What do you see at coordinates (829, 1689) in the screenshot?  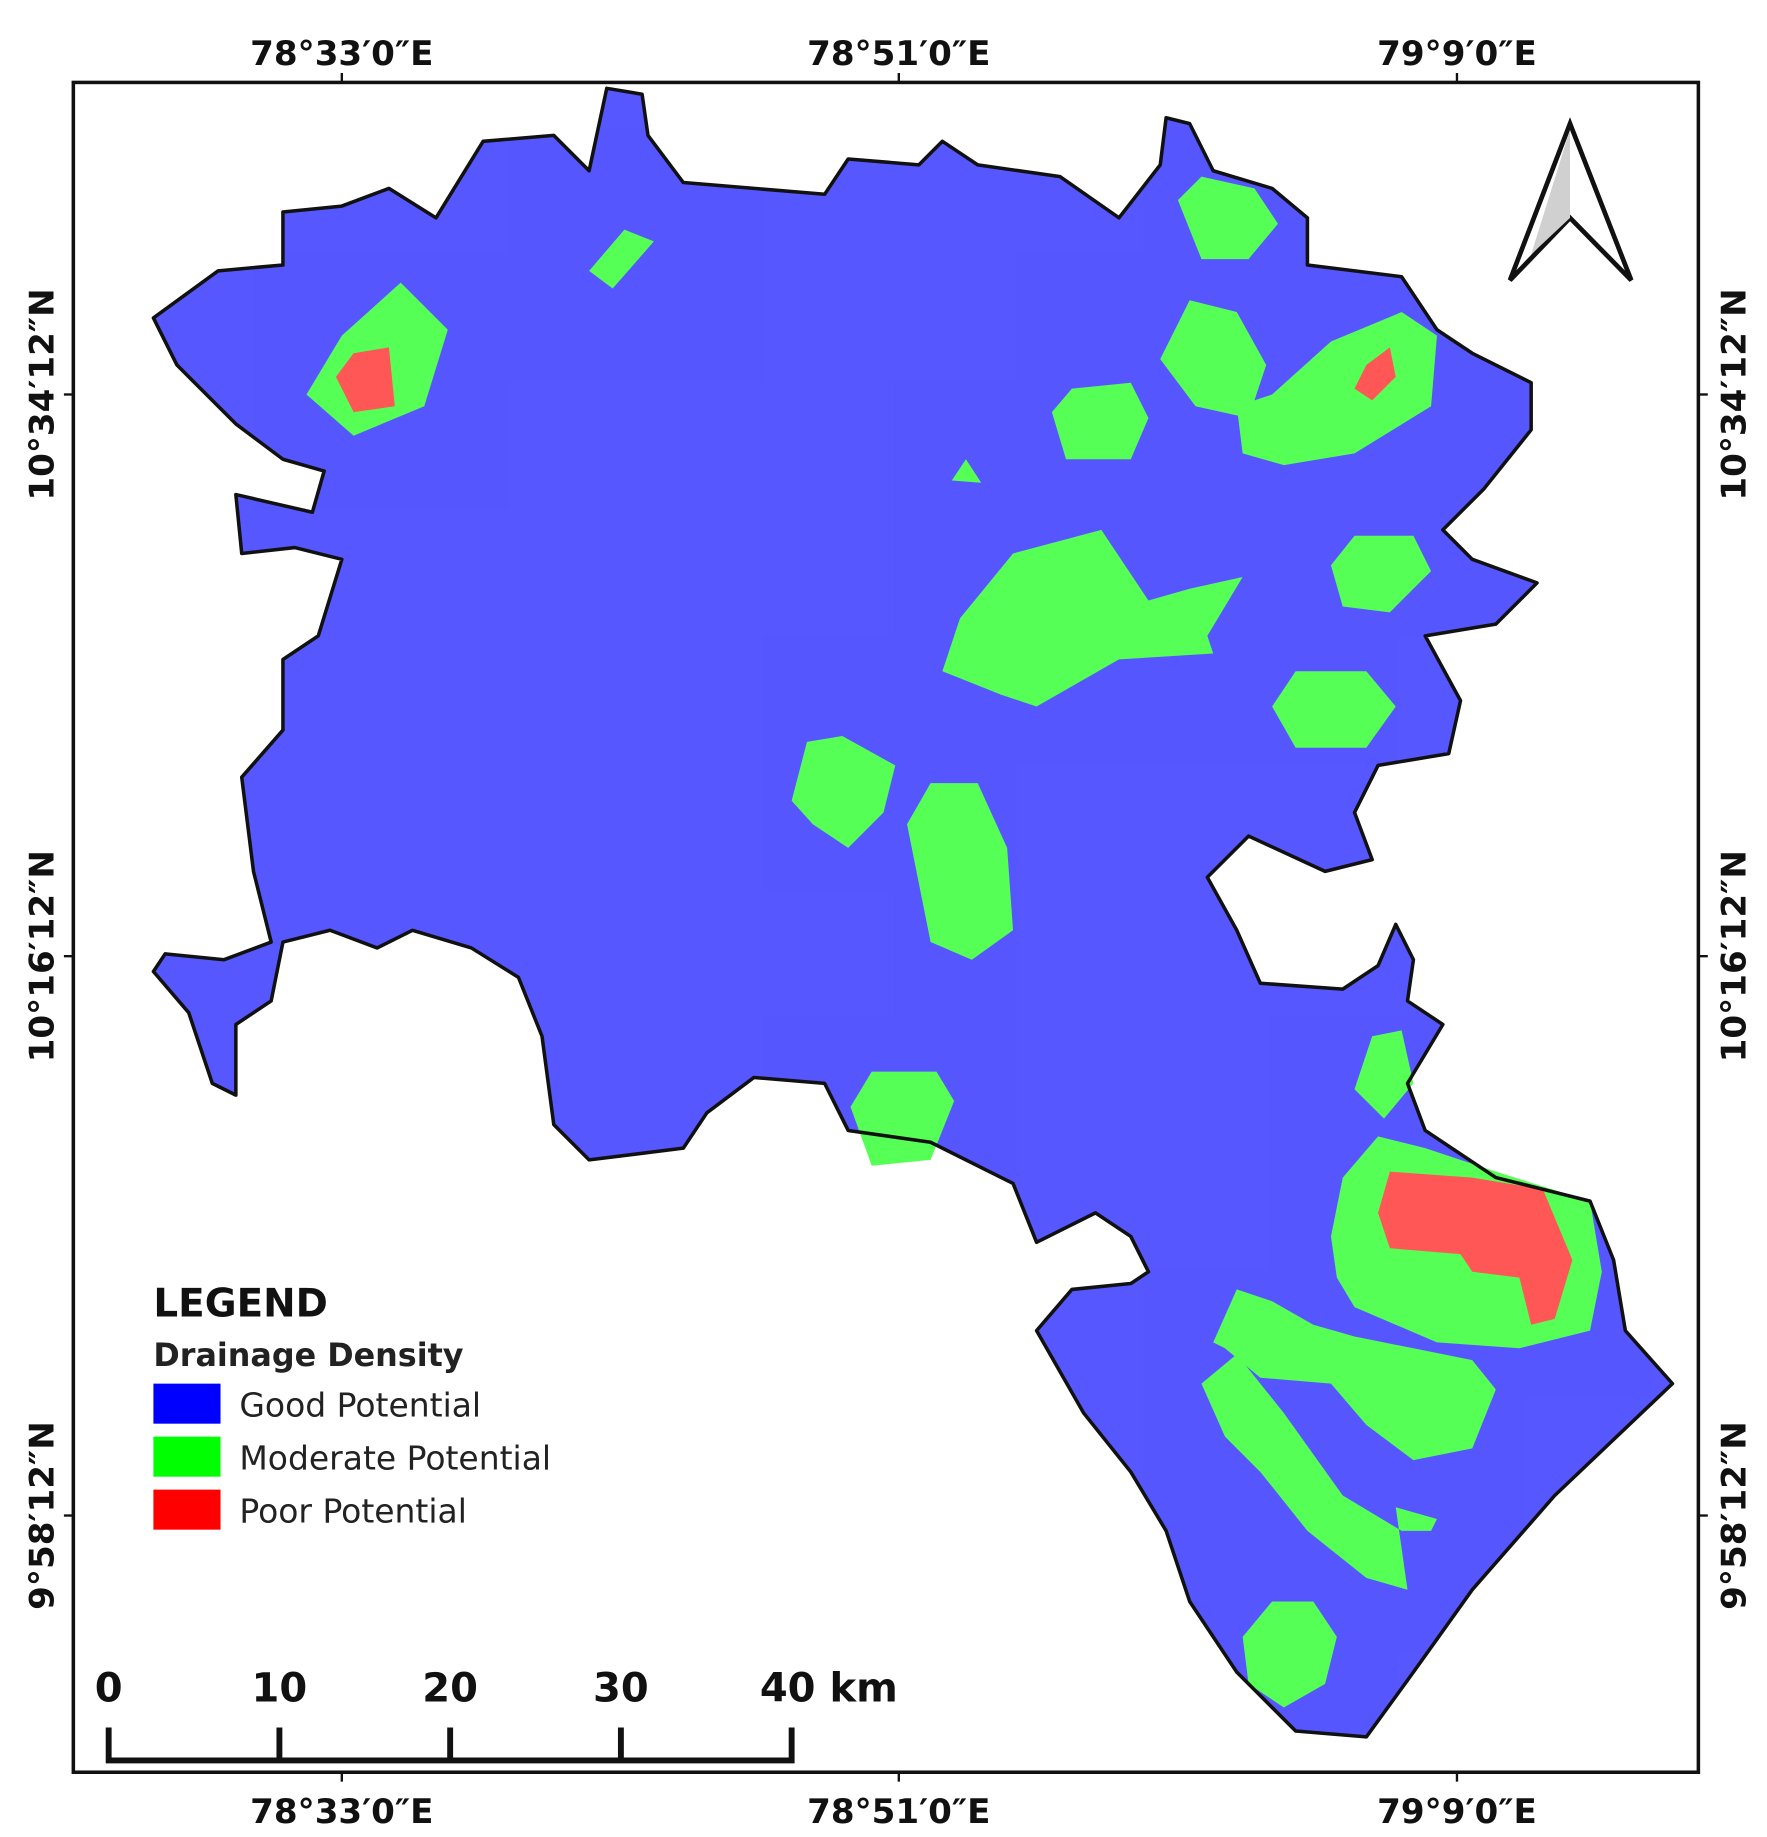 I see `scale-label: 40 km` at bounding box center [829, 1689].